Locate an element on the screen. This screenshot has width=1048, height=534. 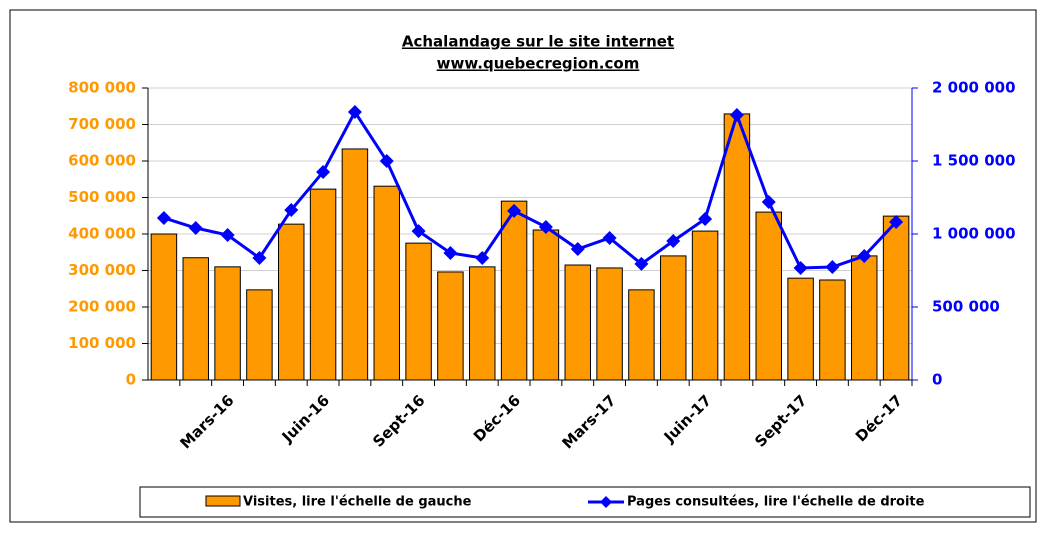
y2-tick-label: 0 is located at coordinates (937, 380).